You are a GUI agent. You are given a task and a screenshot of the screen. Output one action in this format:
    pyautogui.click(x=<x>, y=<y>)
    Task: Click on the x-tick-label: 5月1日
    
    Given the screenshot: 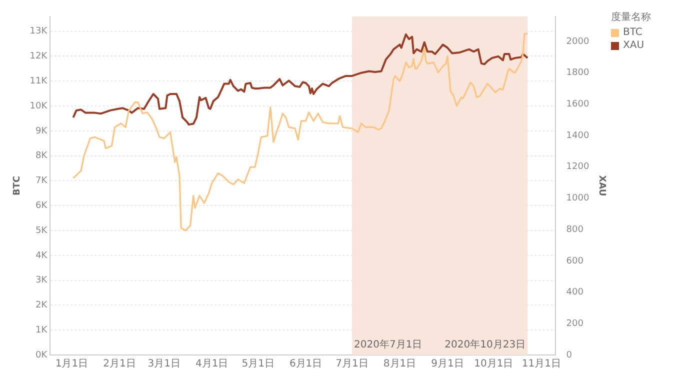 What is the action you would take?
    pyautogui.click(x=258, y=364)
    